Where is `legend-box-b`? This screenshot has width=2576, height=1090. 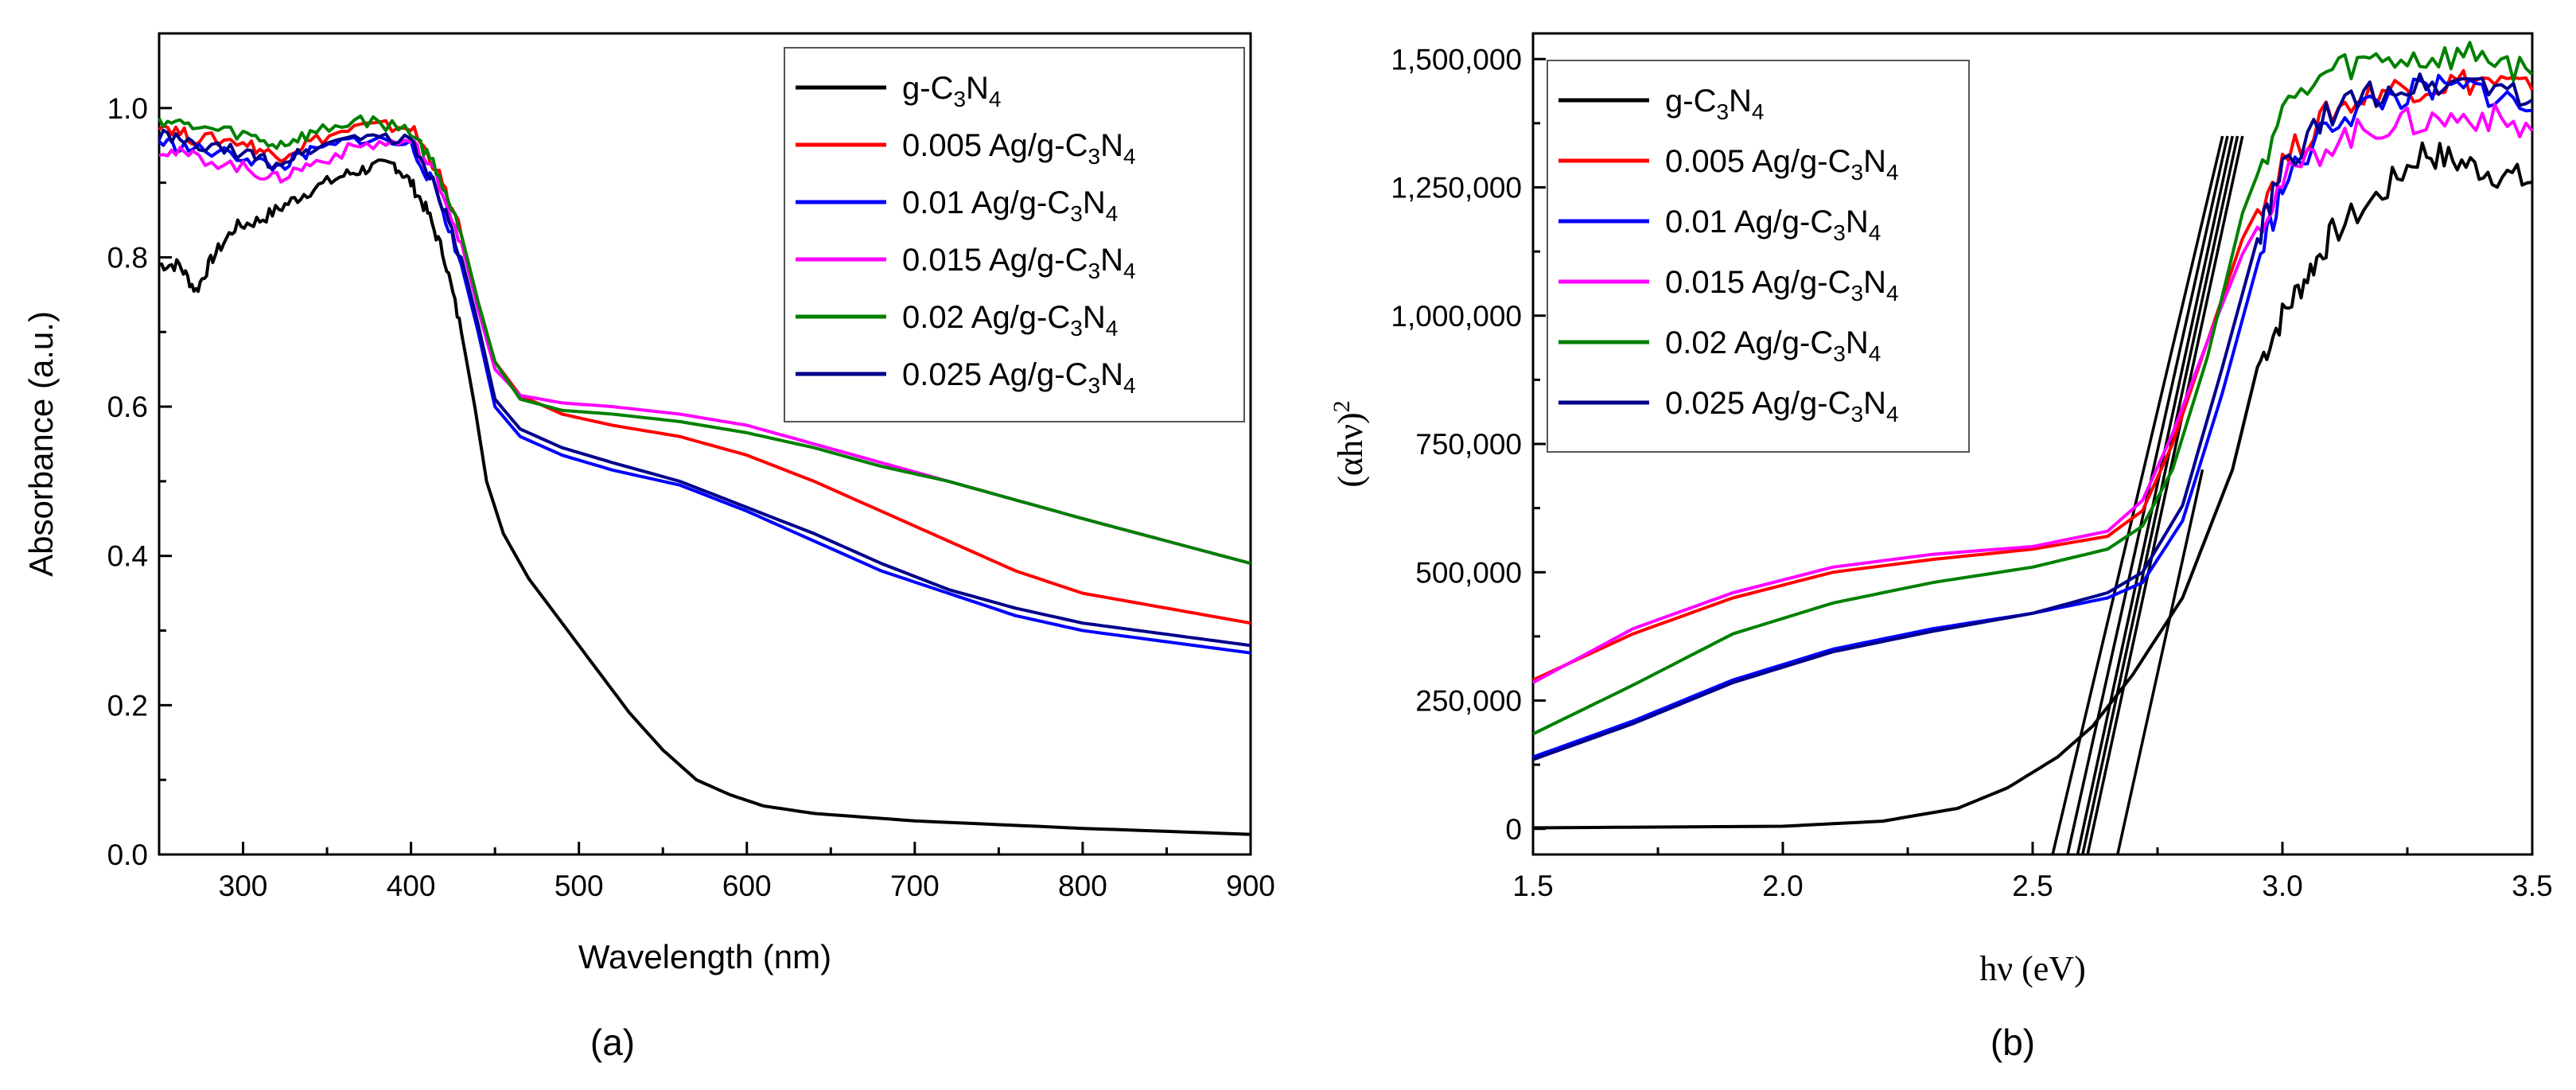
legend-box-b is located at coordinates (1759, 256).